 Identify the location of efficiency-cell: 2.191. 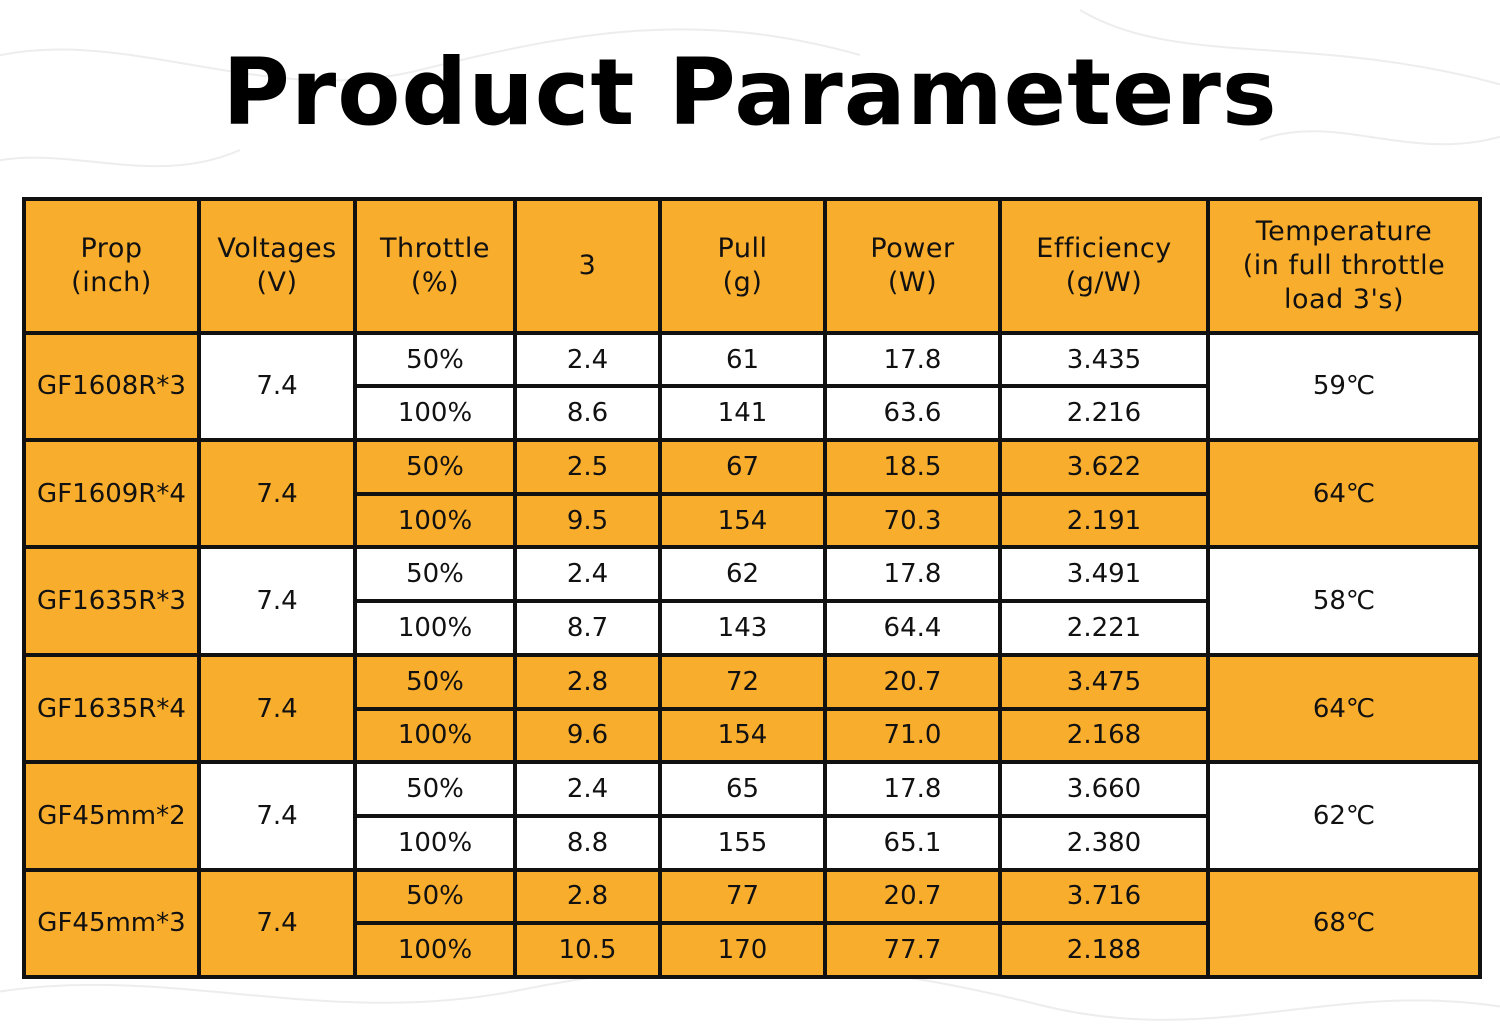
(1104, 520).